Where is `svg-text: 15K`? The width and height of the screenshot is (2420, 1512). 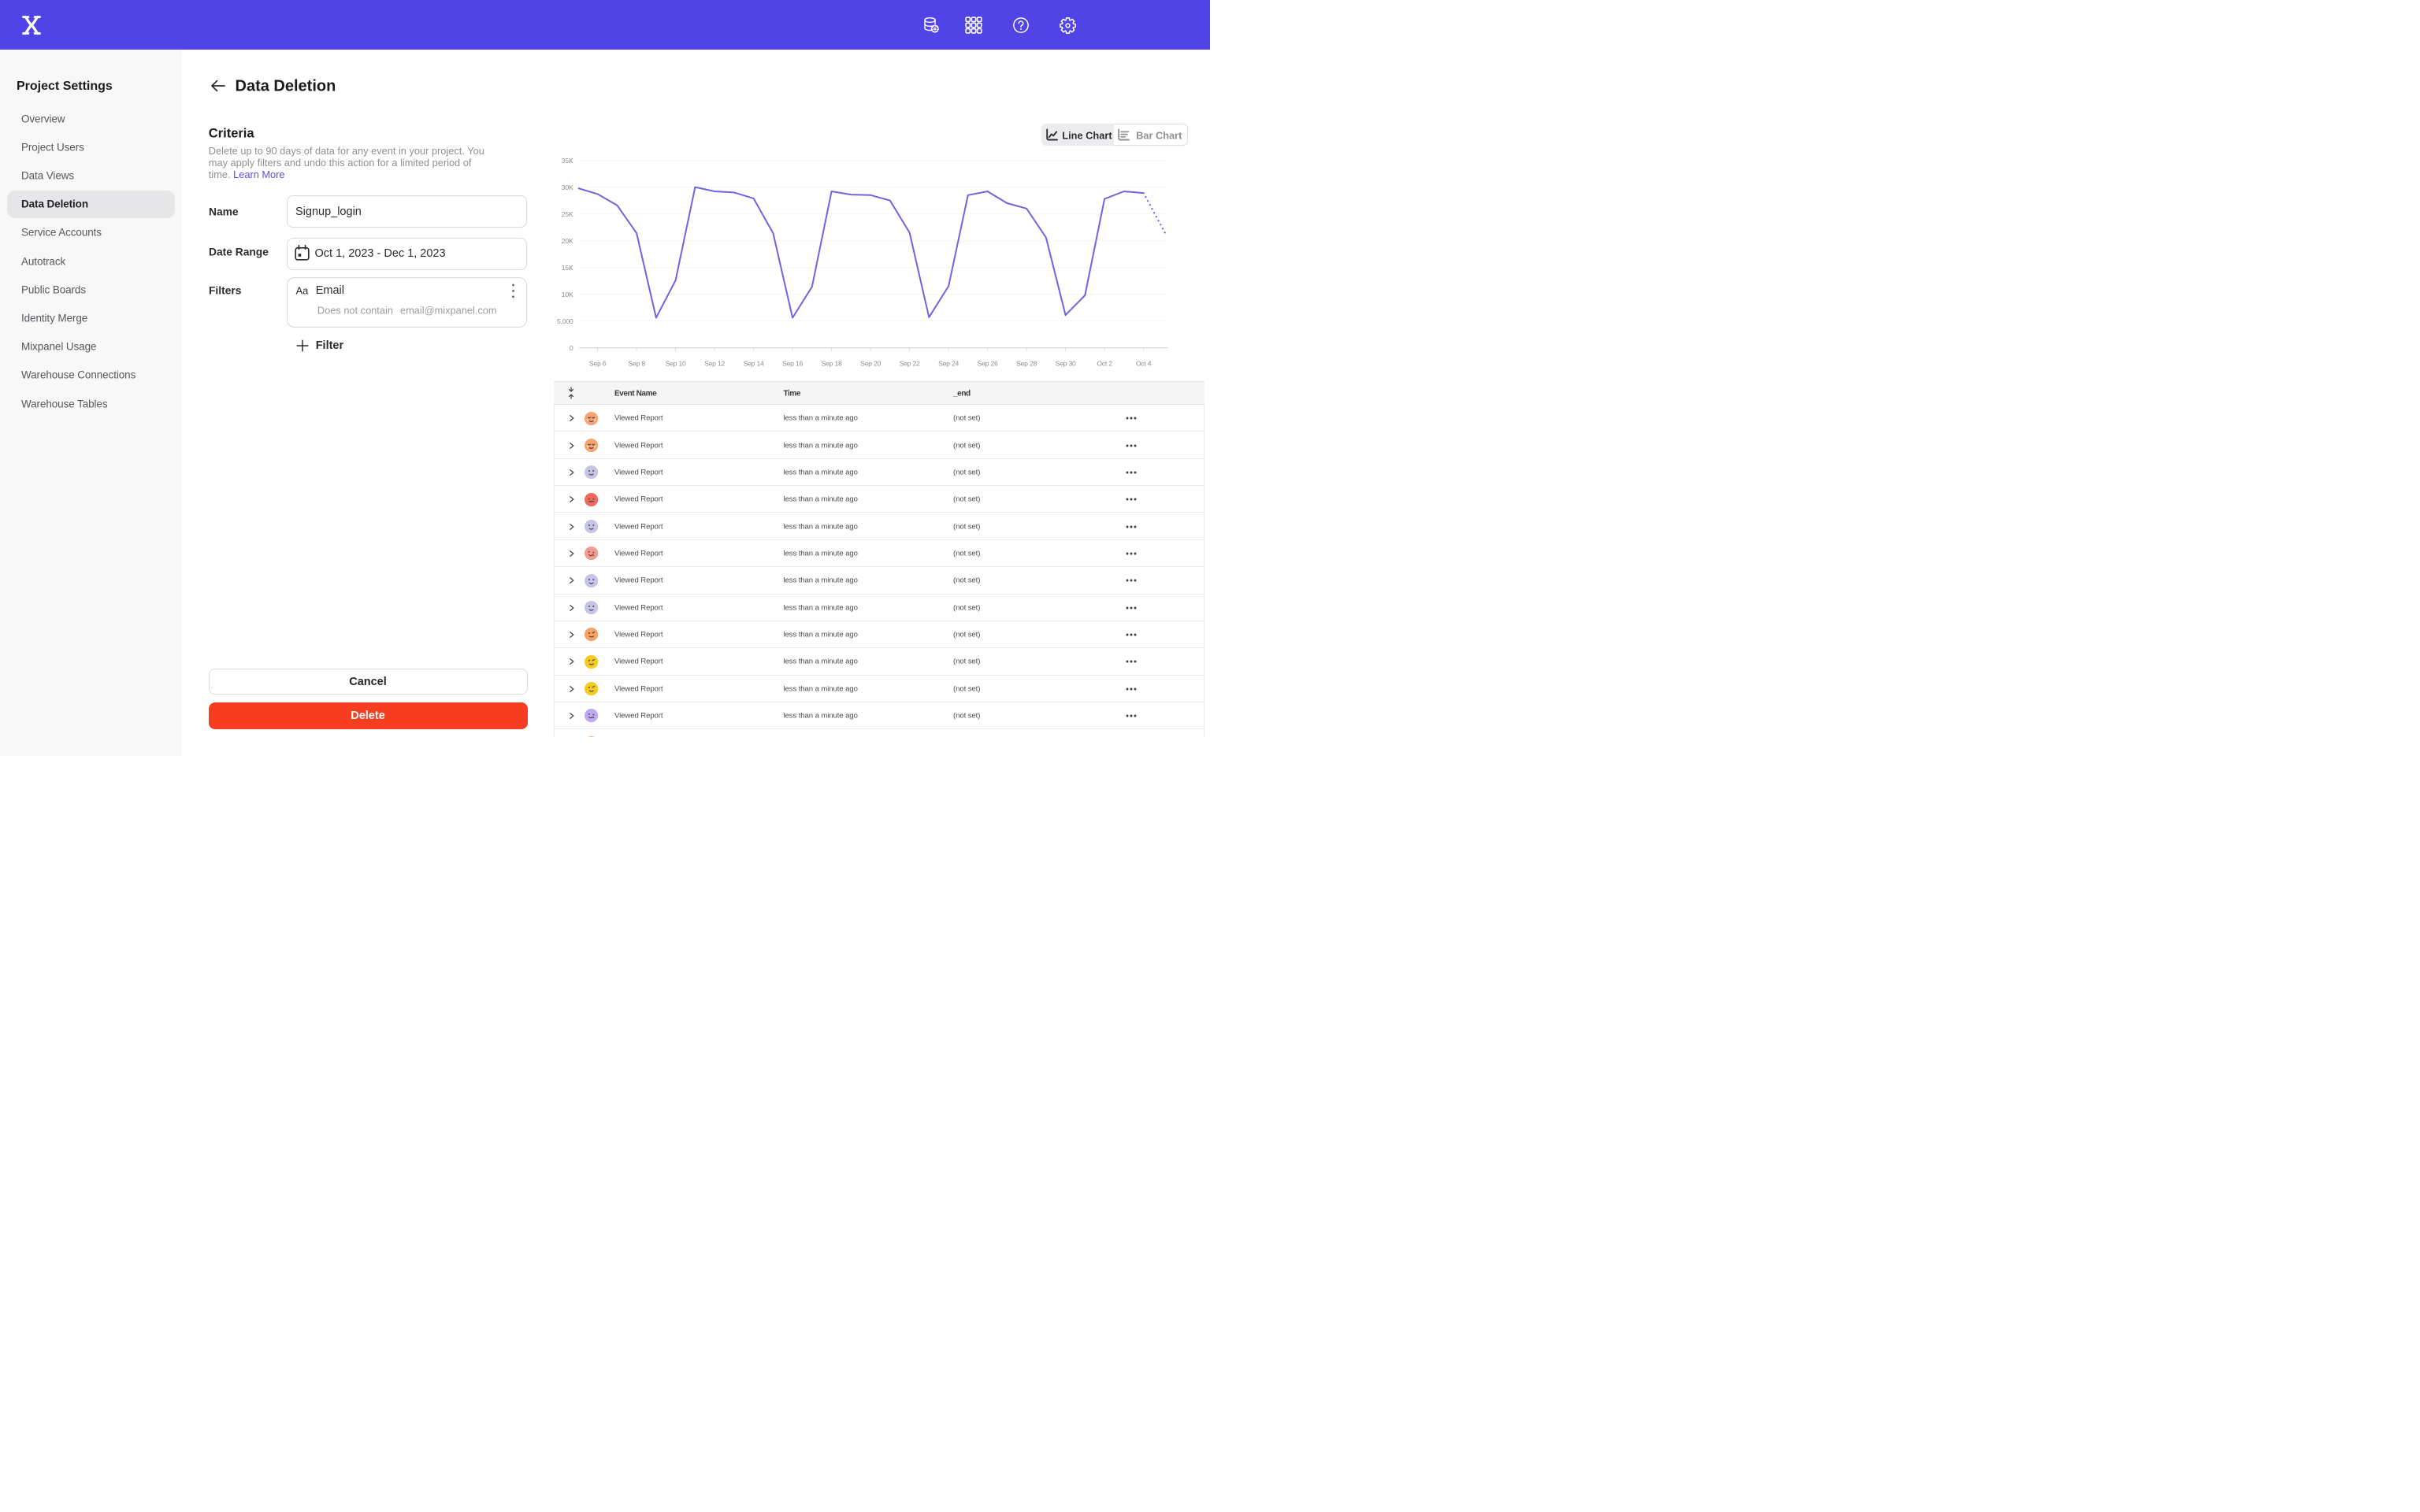 svg-text: 15K is located at coordinates (567, 268).